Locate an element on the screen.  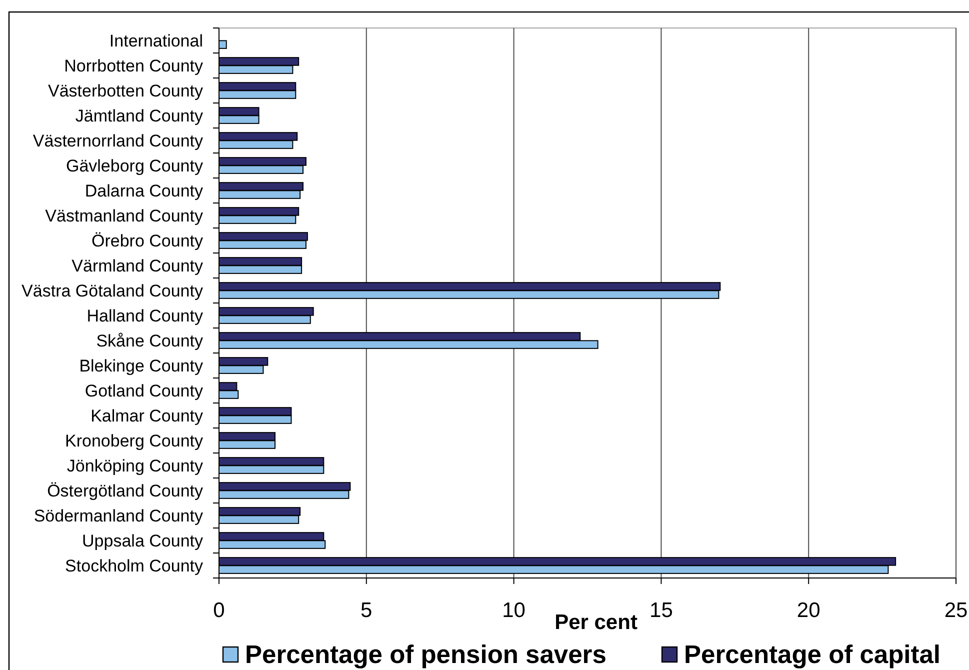
y-tick-label: Västra Götaland County is located at coordinates (113, 290).